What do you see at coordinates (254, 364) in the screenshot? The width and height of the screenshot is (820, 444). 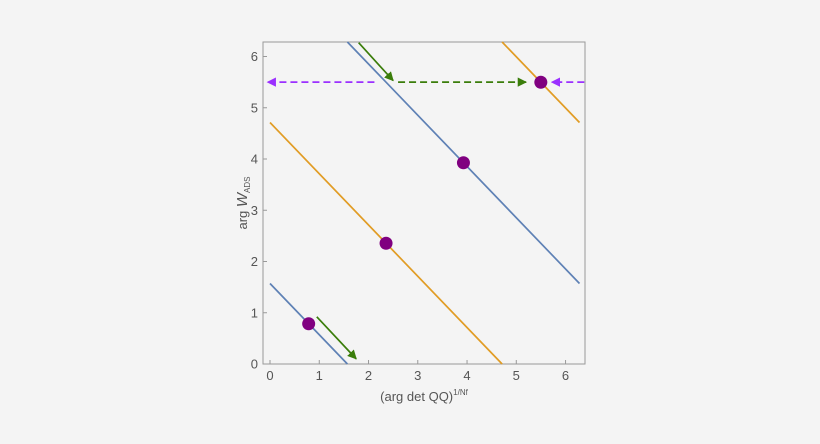 I see `y-tick-label: 0` at bounding box center [254, 364].